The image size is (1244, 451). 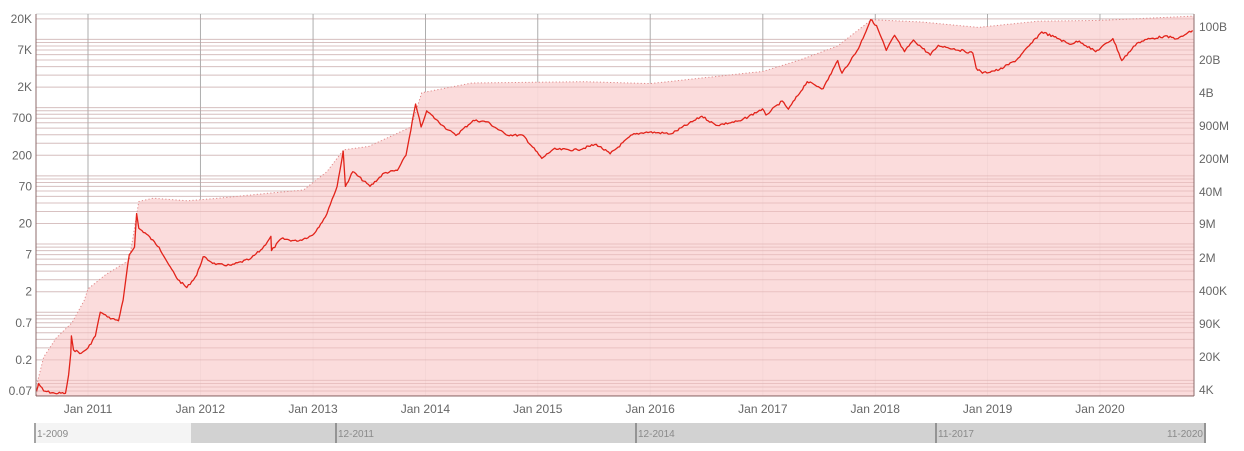 What do you see at coordinates (23, 323) in the screenshot?
I see `y-left-tick-label: 0.7` at bounding box center [23, 323].